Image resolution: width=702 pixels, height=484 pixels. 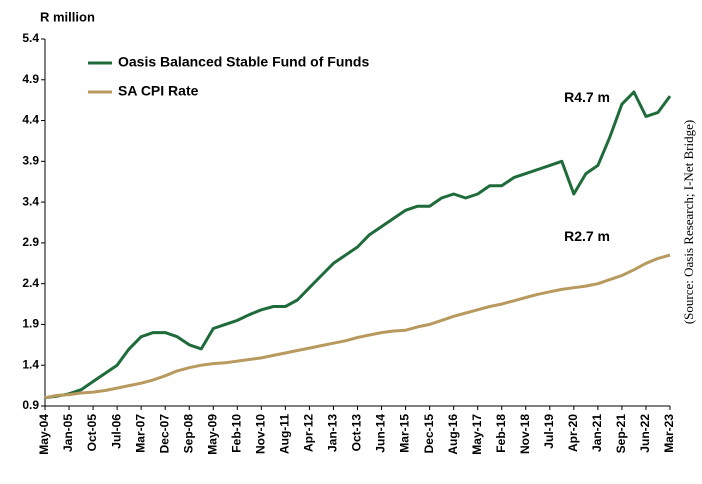 I want to click on x-tick-label: Mar-07, so click(x=140, y=433).